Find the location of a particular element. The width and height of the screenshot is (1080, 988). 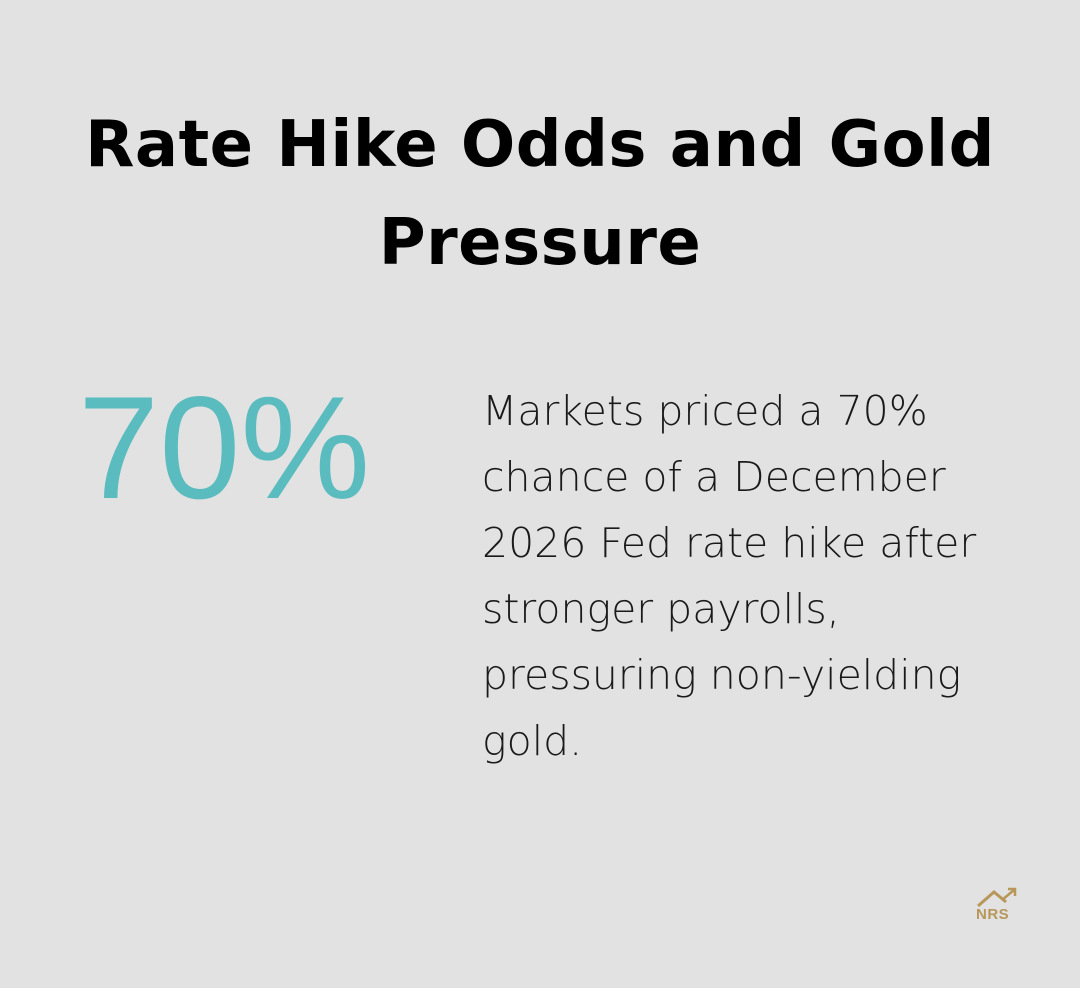

logo-icon is located at coordinates (997, 897).